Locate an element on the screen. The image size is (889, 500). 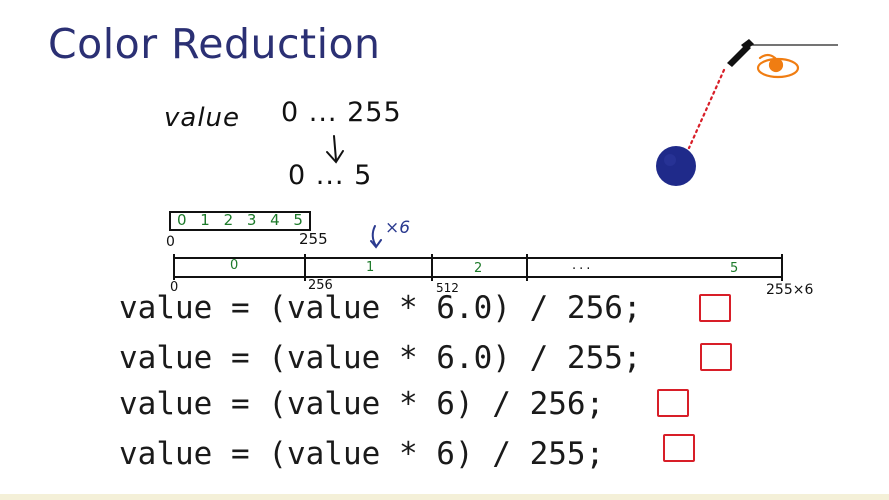
big-range-bar is located at coordinates (478, 267).